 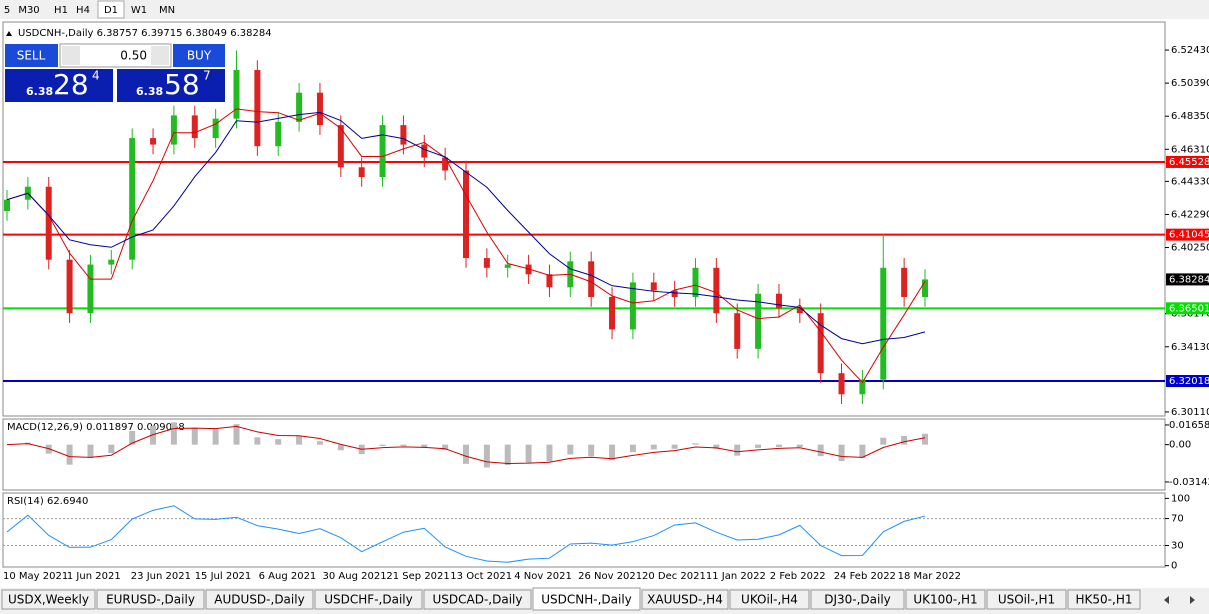 I want to click on volume-down, so click(x=71, y=55).